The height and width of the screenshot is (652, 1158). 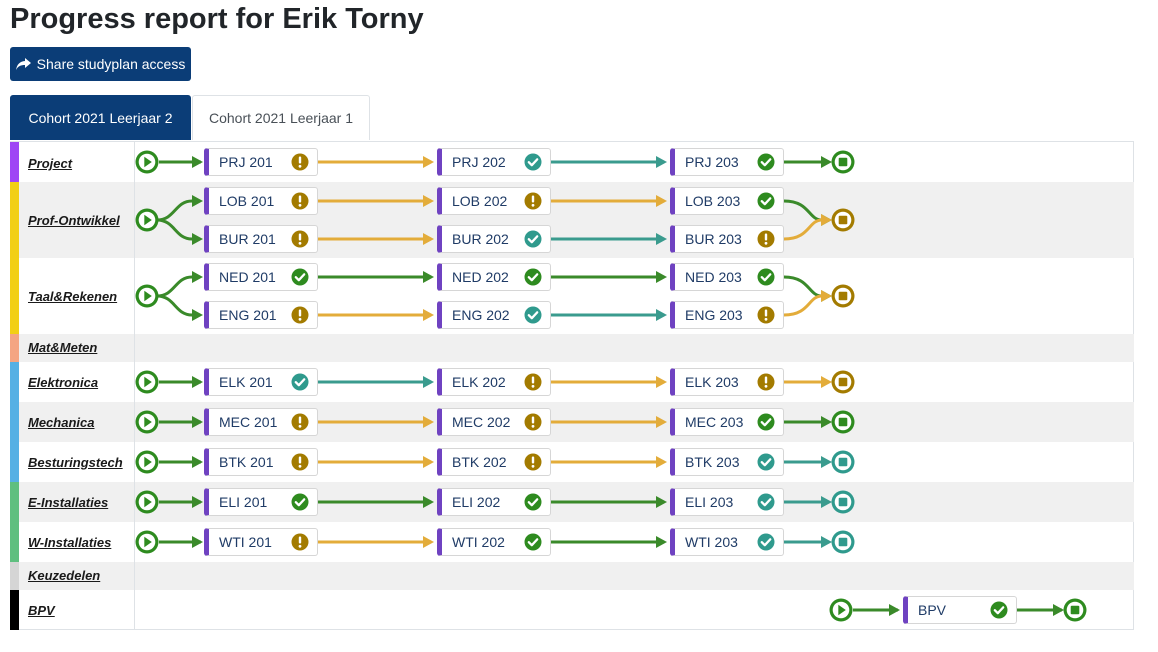 What do you see at coordinates (247, 239) in the screenshot?
I see `course-name: BUR 201` at bounding box center [247, 239].